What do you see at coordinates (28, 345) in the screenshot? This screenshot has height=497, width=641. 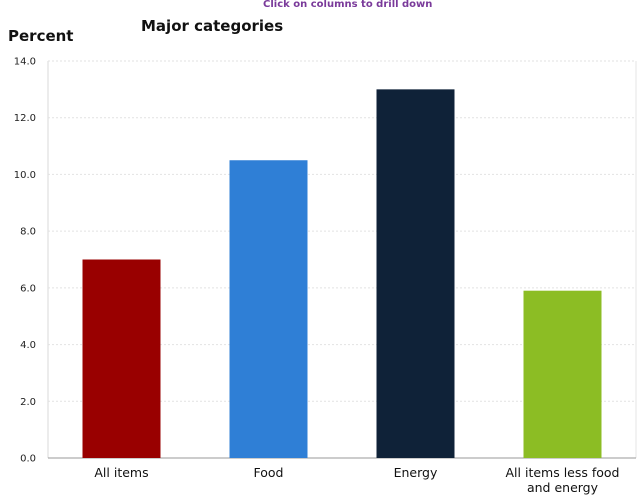 I see `y-tick-label: 4.0` at bounding box center [28, 345].